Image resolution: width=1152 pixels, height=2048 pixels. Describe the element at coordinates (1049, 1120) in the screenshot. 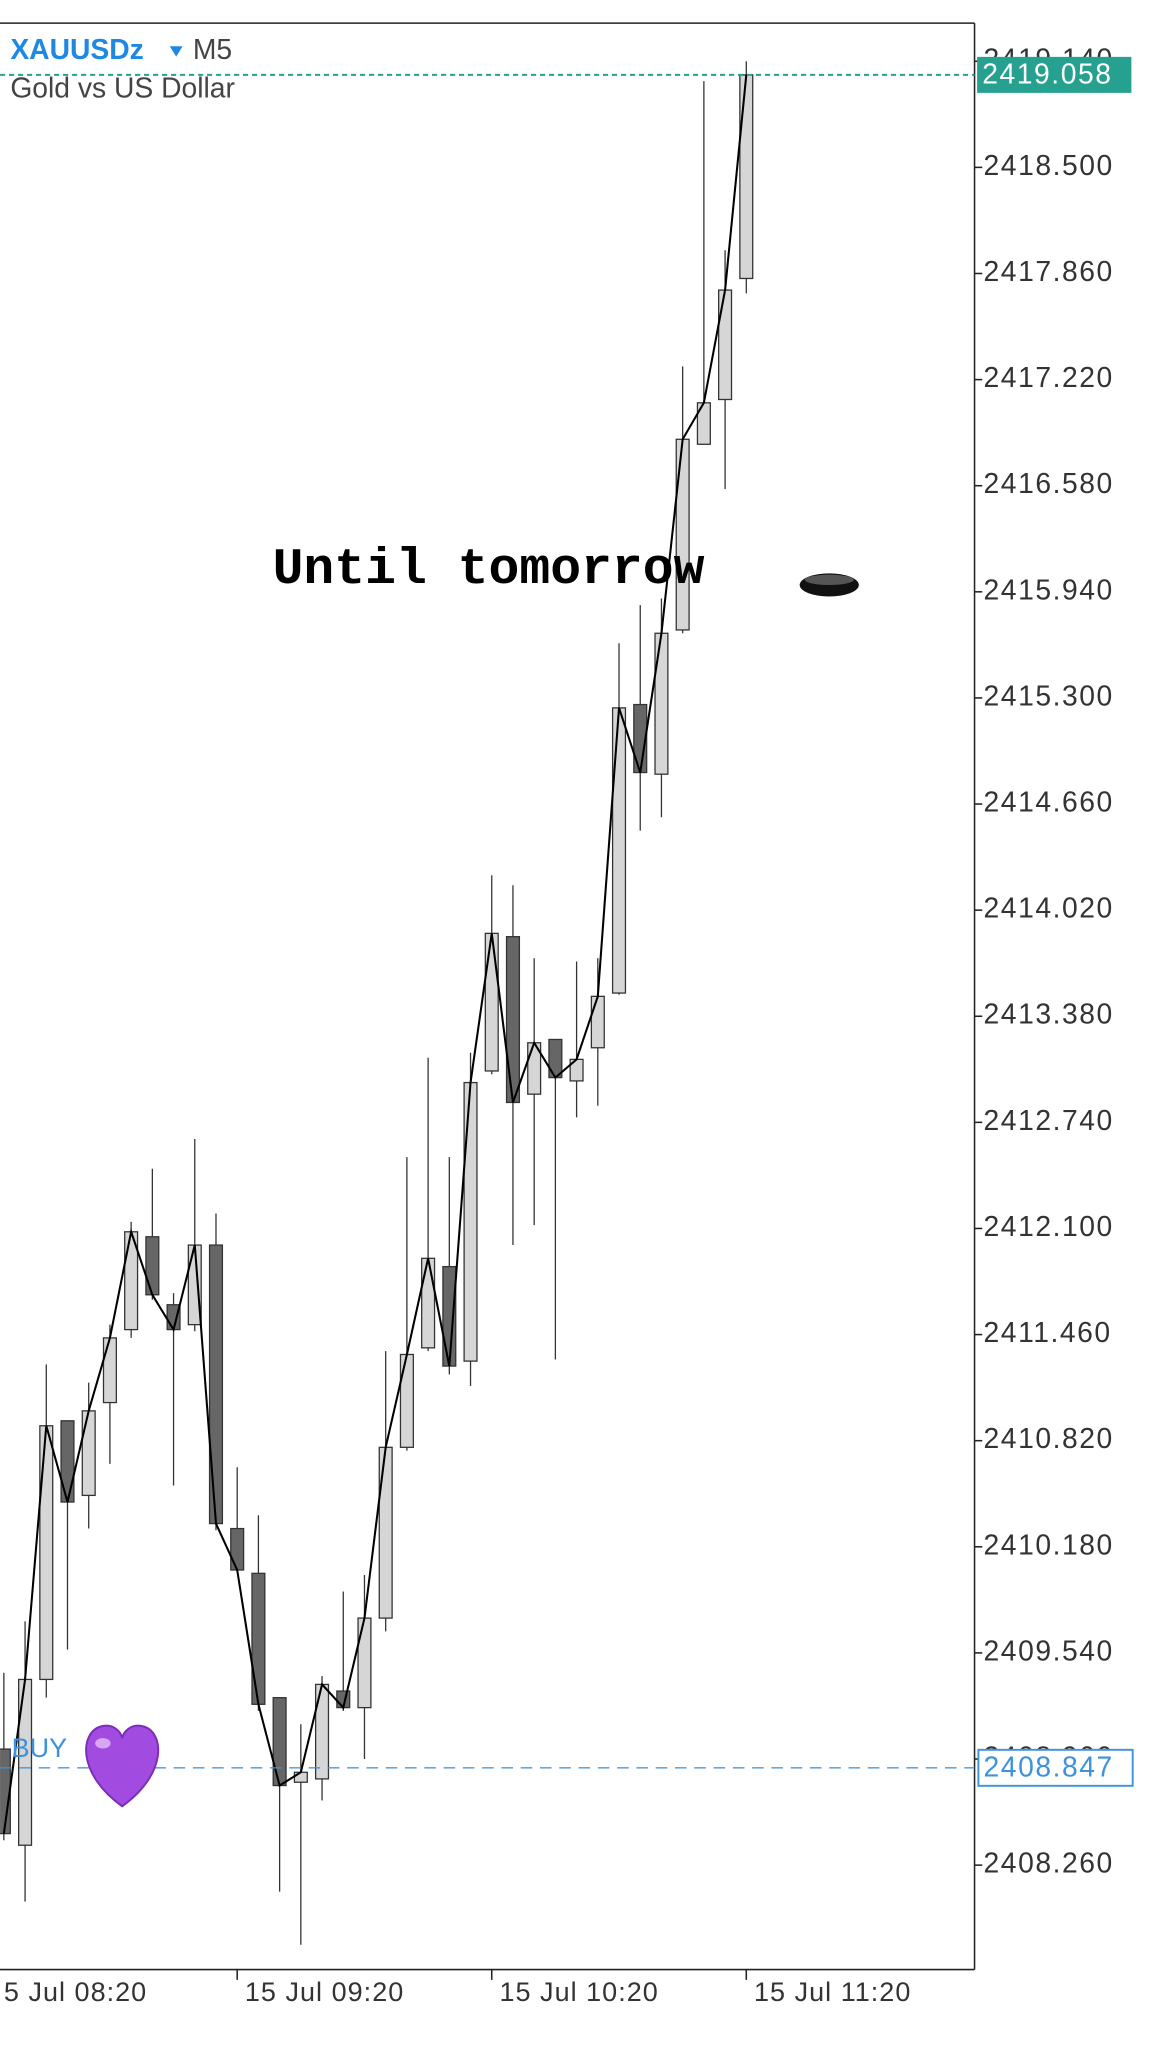

I see `y-tick-label: 2412.740` at that location.